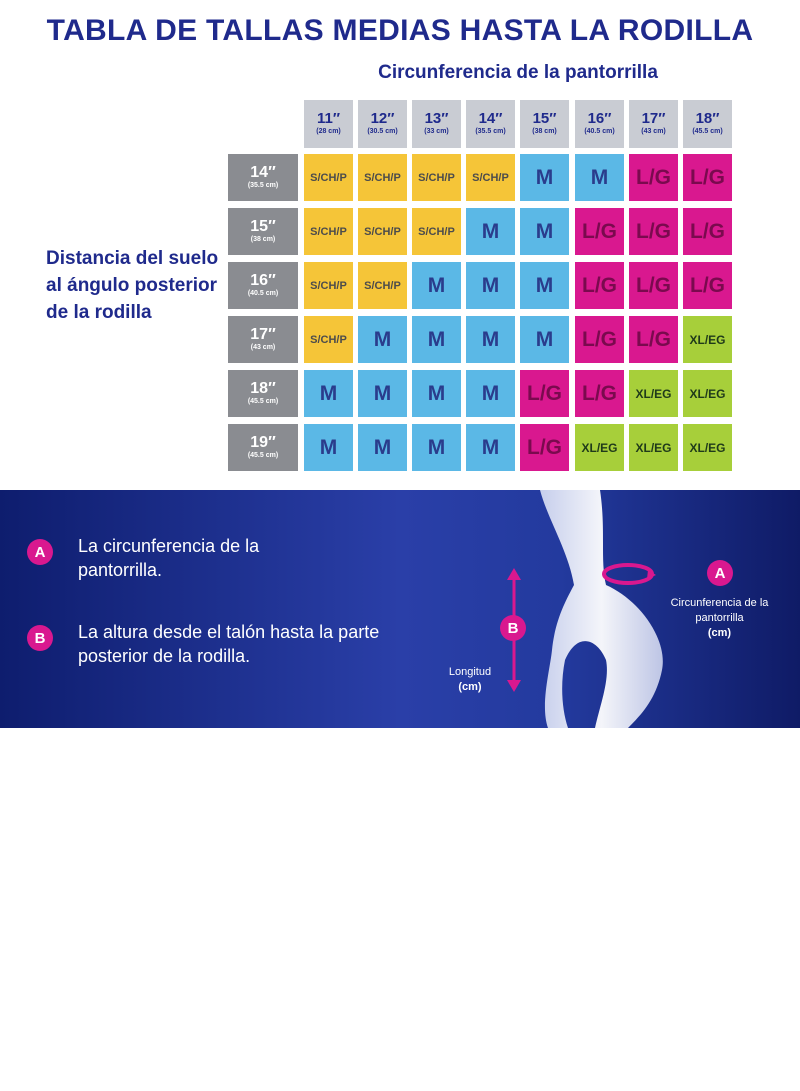  I want to click on row-header: 19″ (45.5 cm), so click(263, 447).